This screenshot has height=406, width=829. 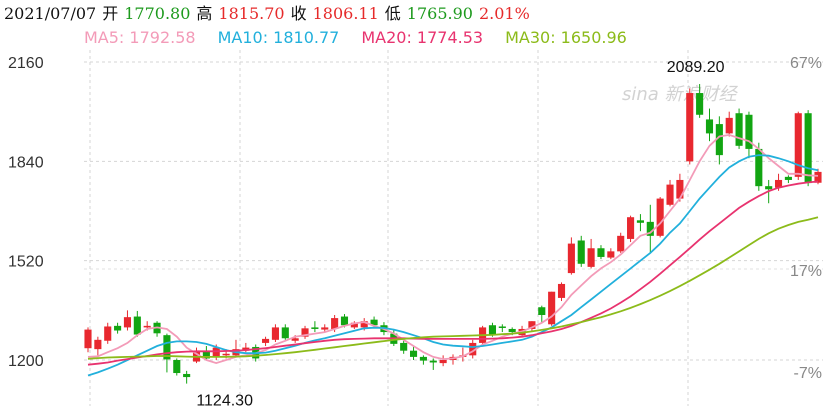 What do you see at coordinates (204, 13) in the screenshot?
I see `high-label: 高` at bounding box center [204, 13].